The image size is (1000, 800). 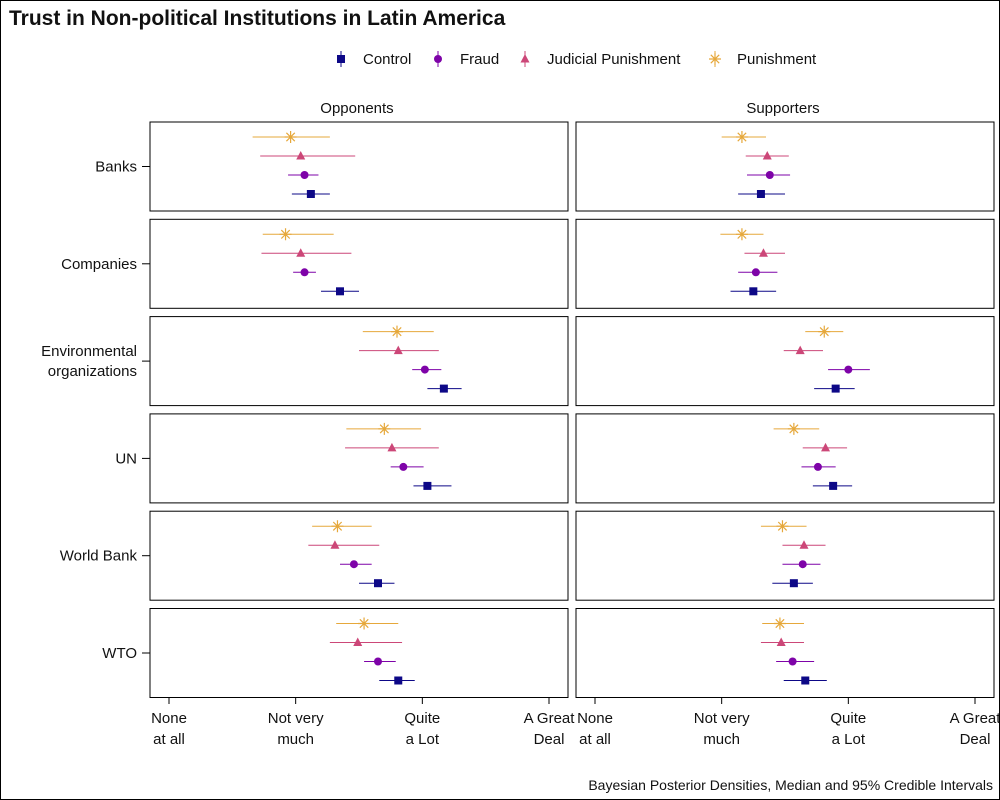 I want to click on panel-opponents-companies, so click(x=359, y=263).